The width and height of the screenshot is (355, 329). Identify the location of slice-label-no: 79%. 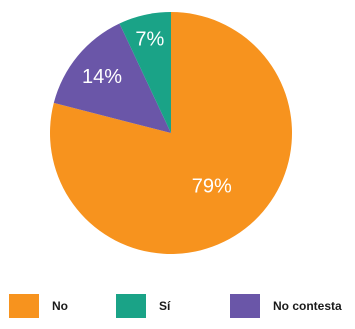
(212, 187).